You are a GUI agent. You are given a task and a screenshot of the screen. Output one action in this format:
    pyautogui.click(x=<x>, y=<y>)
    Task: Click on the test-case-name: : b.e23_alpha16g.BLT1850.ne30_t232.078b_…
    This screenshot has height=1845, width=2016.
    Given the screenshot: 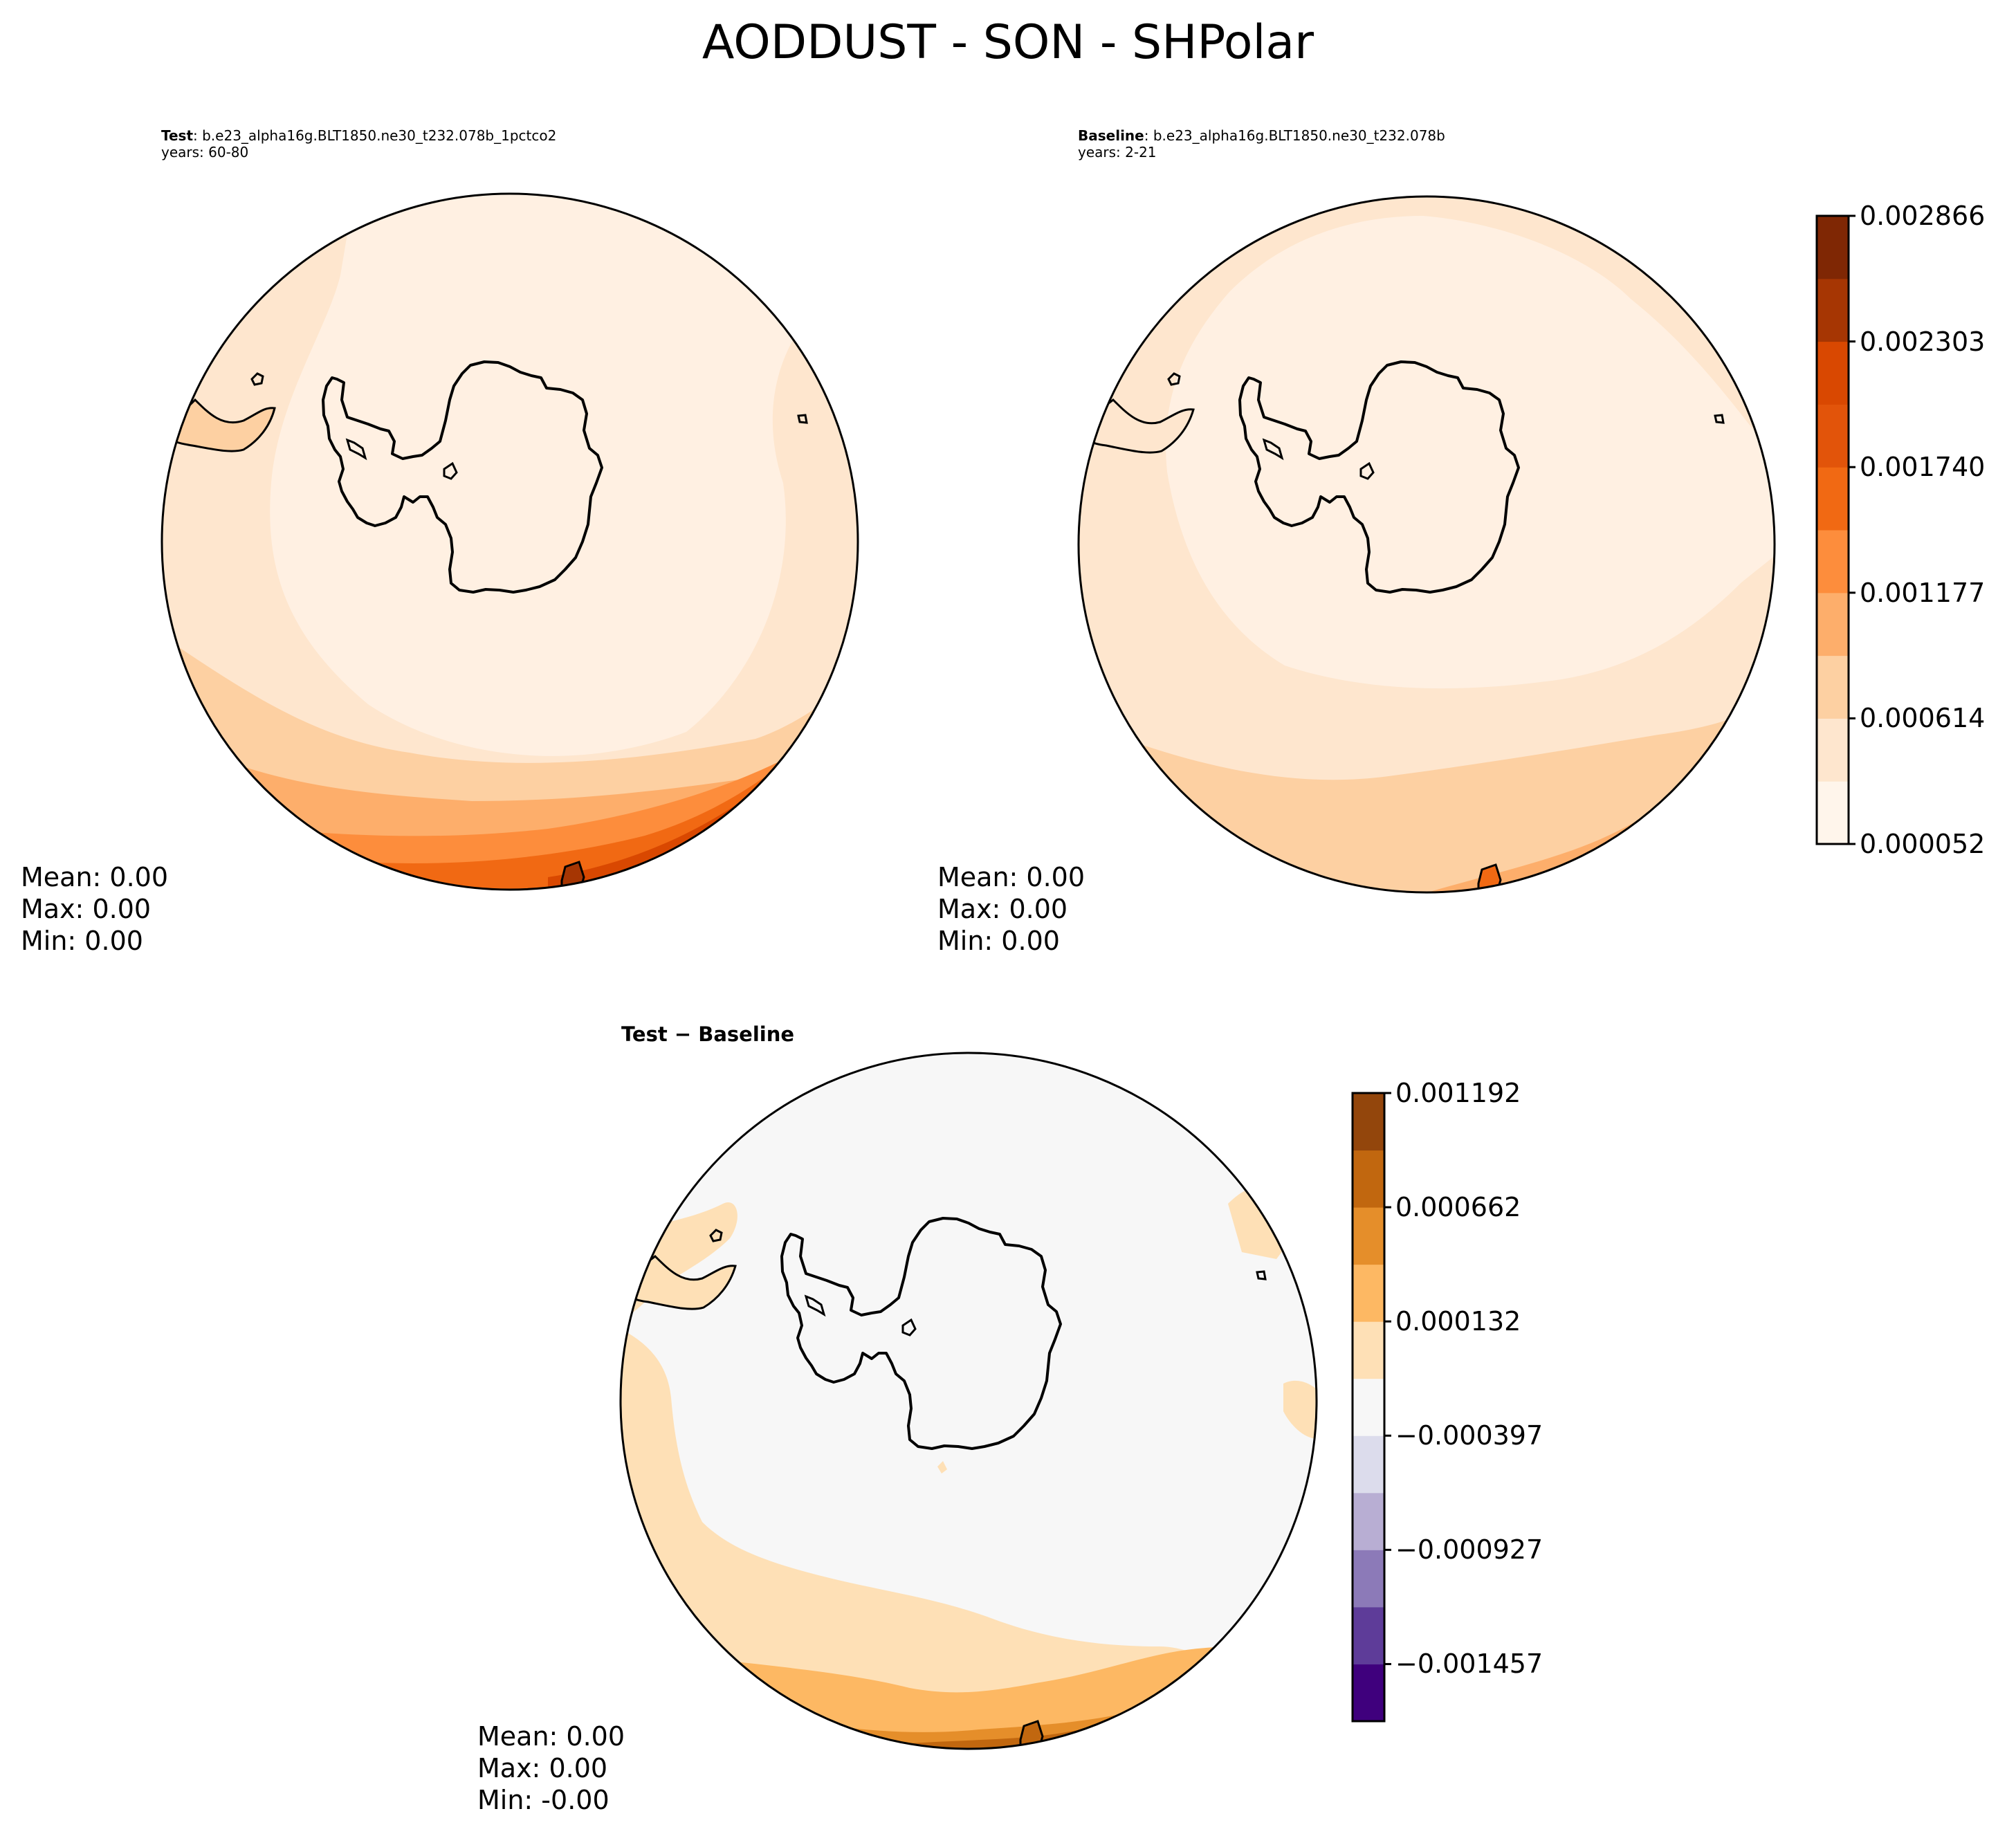 What is the action you would take?
    pyautogui.click(x=375, y=135)
    